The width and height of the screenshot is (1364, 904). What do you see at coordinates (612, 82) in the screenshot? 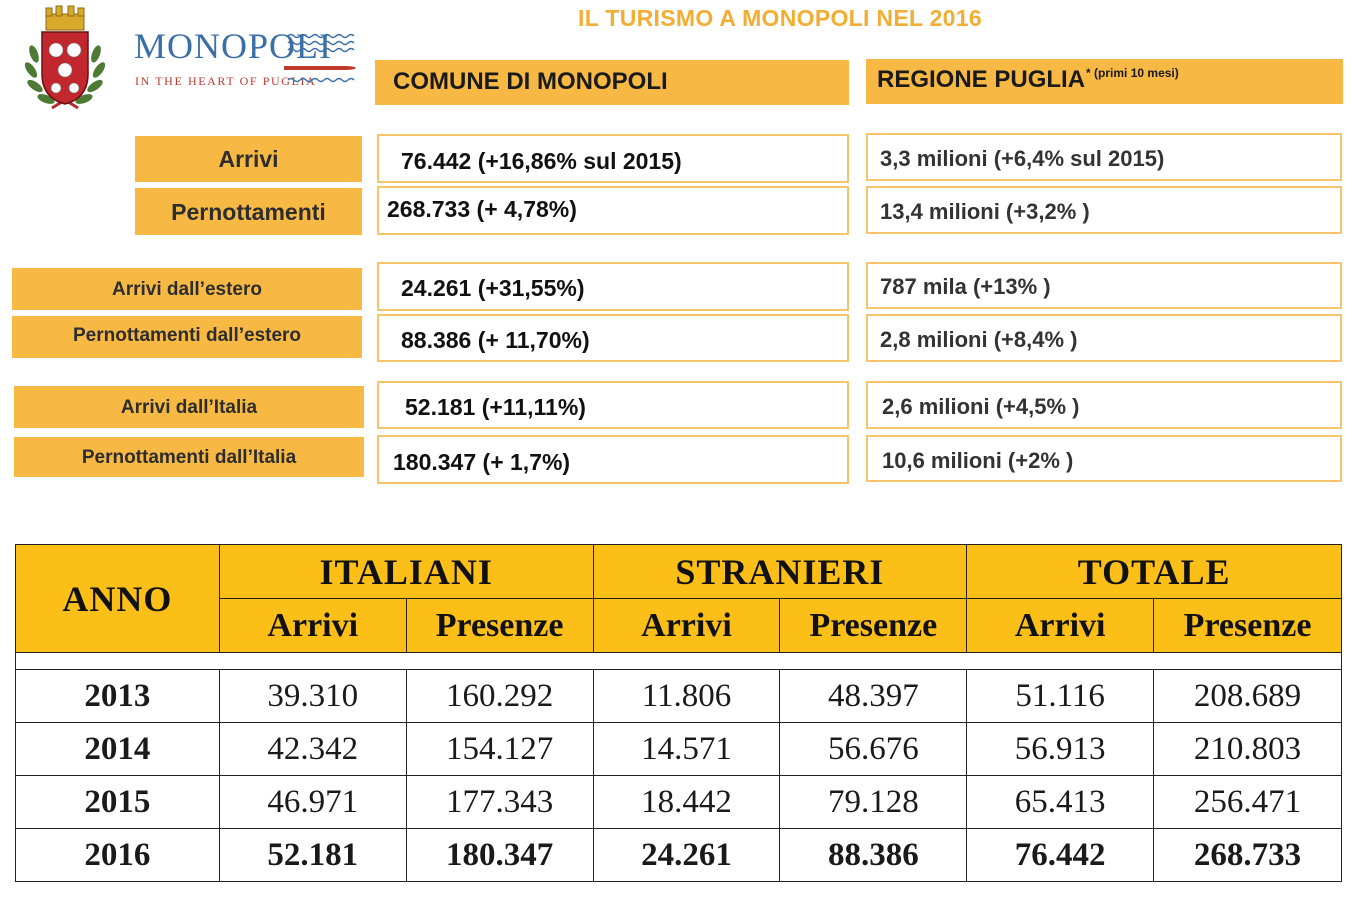
I see `comune-header: COMUNE DI MONOPOLI` at bounding box center [612, 82].